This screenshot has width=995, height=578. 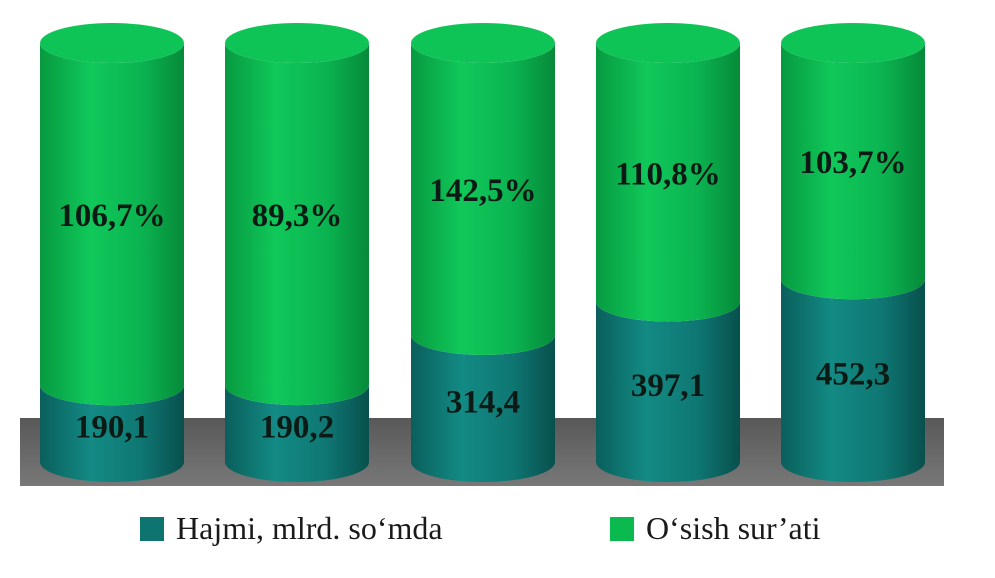 I want to click on legend: Hajmi, mlrd. so‘mda O‘sish sur’ati, so click(x=497, y=535).